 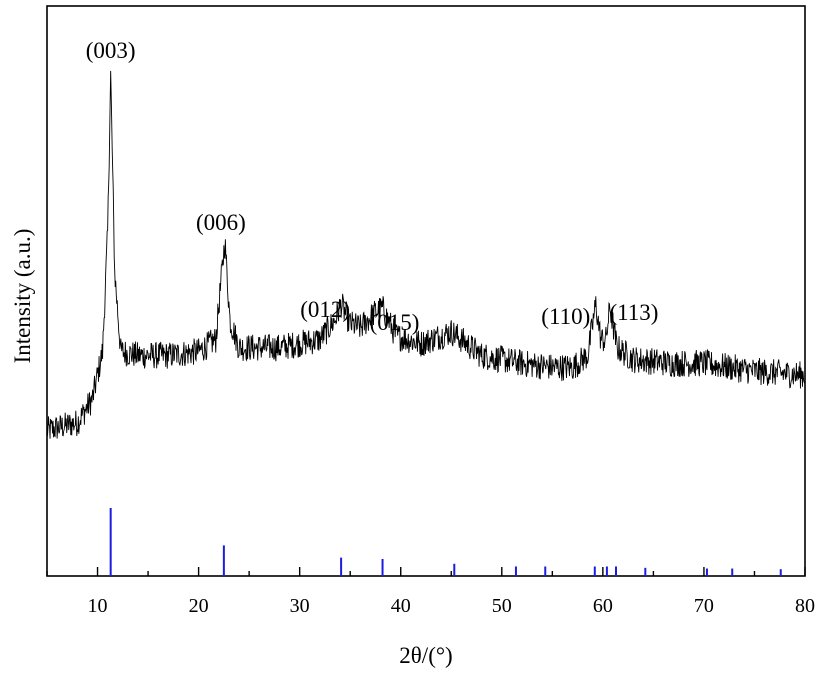 I want to click on x-axis-tick-labels: 10 20 30 40 50 60 70 80, so click(x=451, y=606).